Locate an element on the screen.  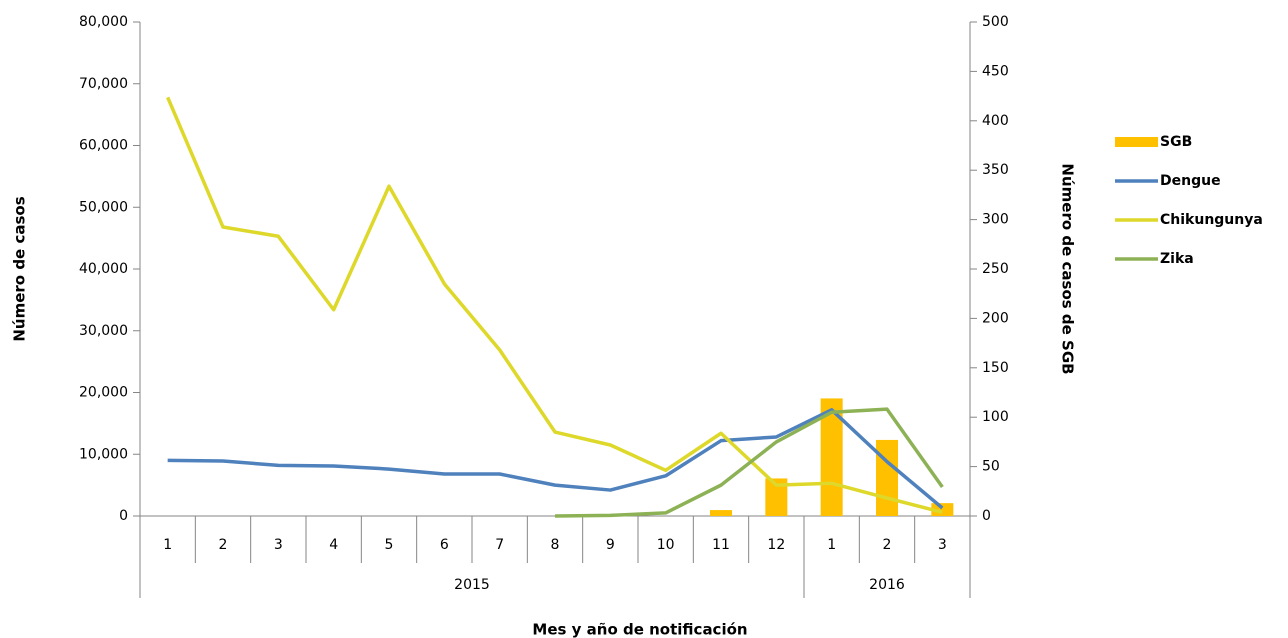
group-label: 2015 is located at coordinates (472, 585).